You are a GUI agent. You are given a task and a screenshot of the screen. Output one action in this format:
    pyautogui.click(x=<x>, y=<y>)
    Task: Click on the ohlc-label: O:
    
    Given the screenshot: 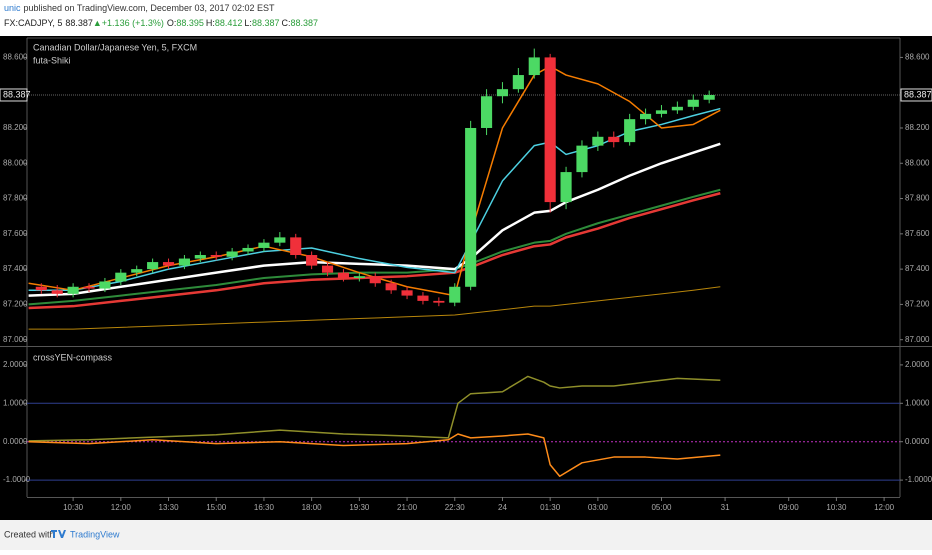 What is the action you would take?
    pyautogui.click(x=172, y=23)
    